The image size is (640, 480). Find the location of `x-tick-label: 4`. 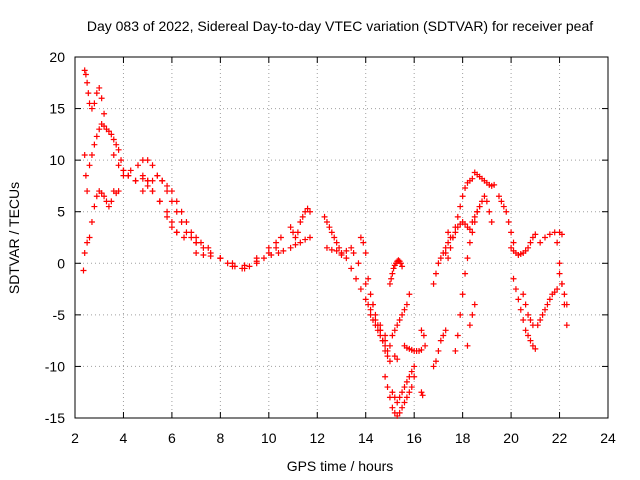

x-tick-label: 4 is located at coordinates (124, 438).